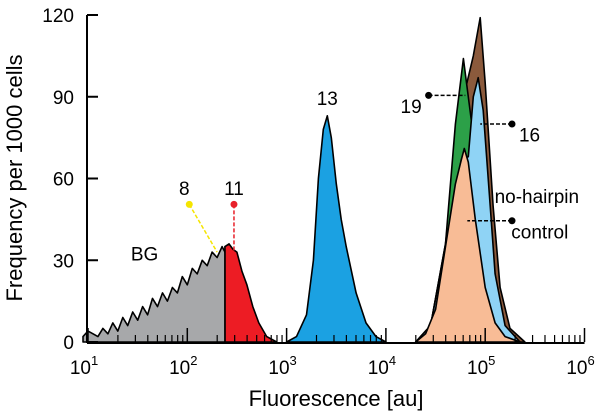 This screenshot has width=614, height=416. Describe the element at coordinates (293, 360) in the screenshot. I see `x-tick-exponent: 3` at that location.